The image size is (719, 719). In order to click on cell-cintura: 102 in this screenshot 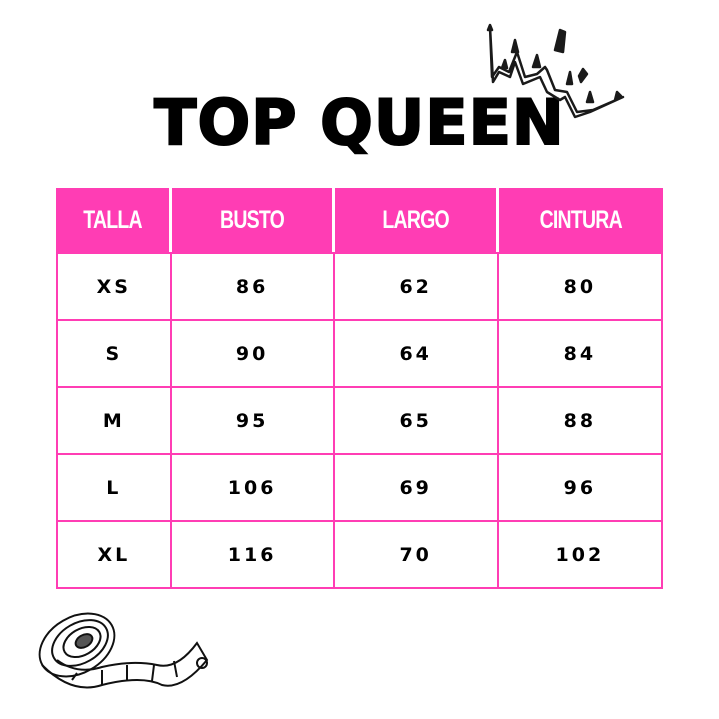, I will do `click(580, 555)`.